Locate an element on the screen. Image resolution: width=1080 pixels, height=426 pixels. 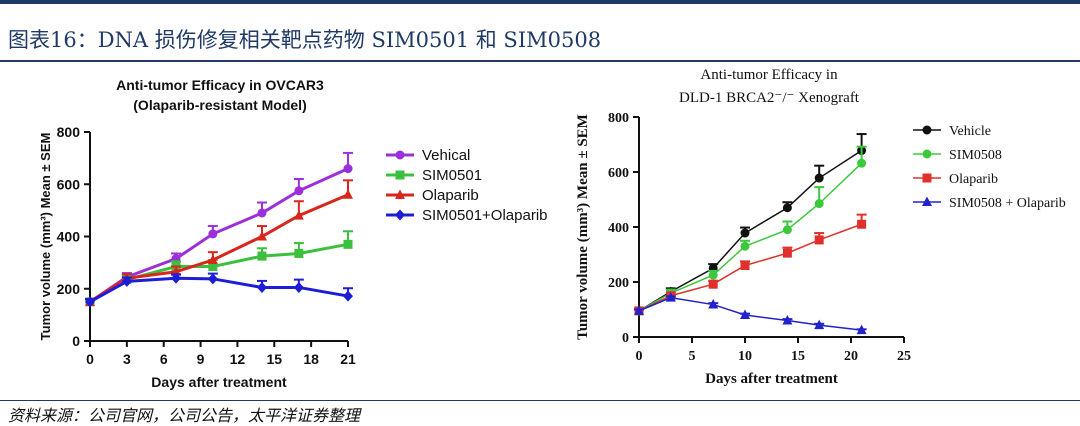
y-tick-label: 800 is located at coordinates (618, 118).